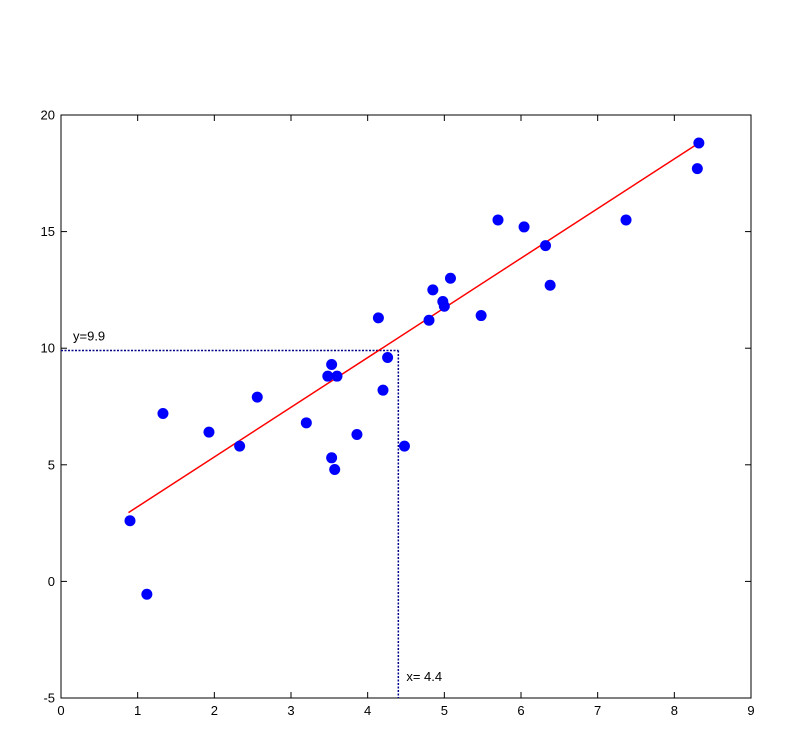  I want to click on y-tick-label: 0, so click(51, 581).